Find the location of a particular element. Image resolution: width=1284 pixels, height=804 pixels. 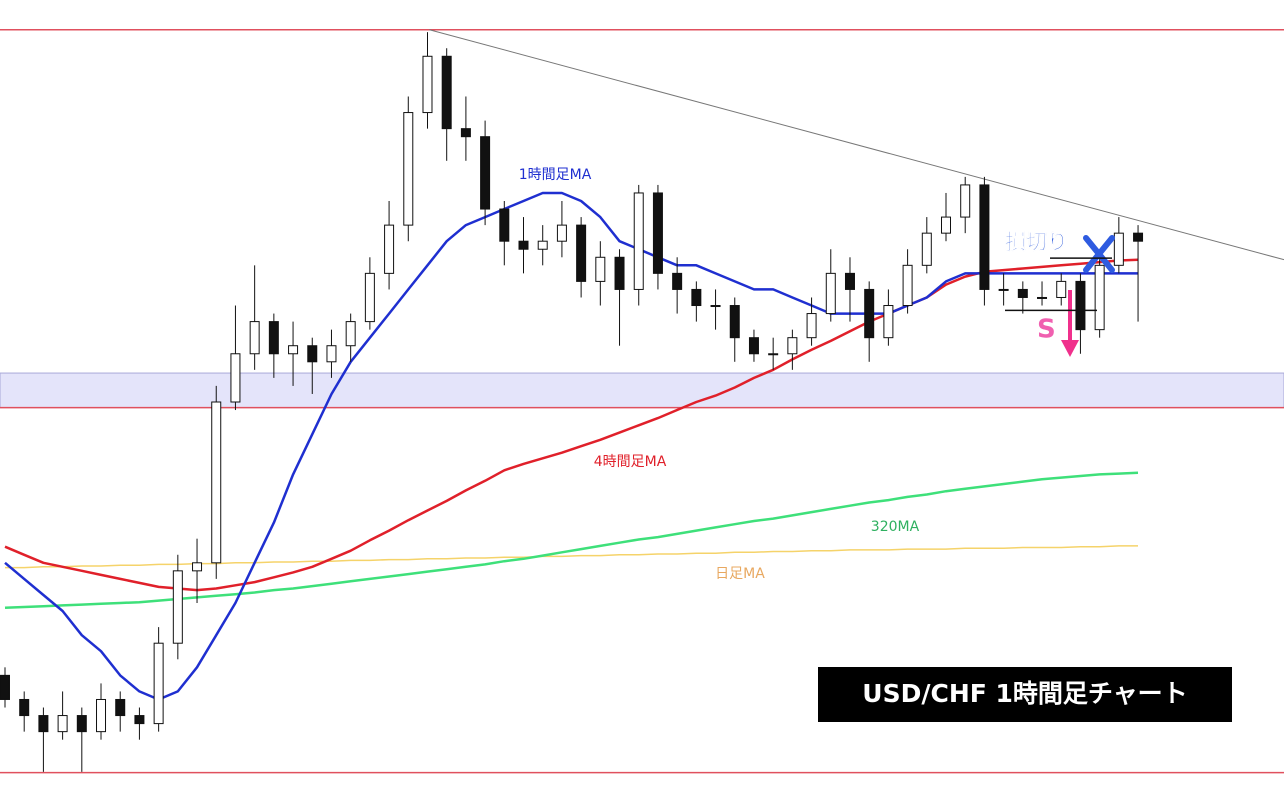

chart-title: USD/CHF 1時間足チャート is located at coordinates (1024, 693).